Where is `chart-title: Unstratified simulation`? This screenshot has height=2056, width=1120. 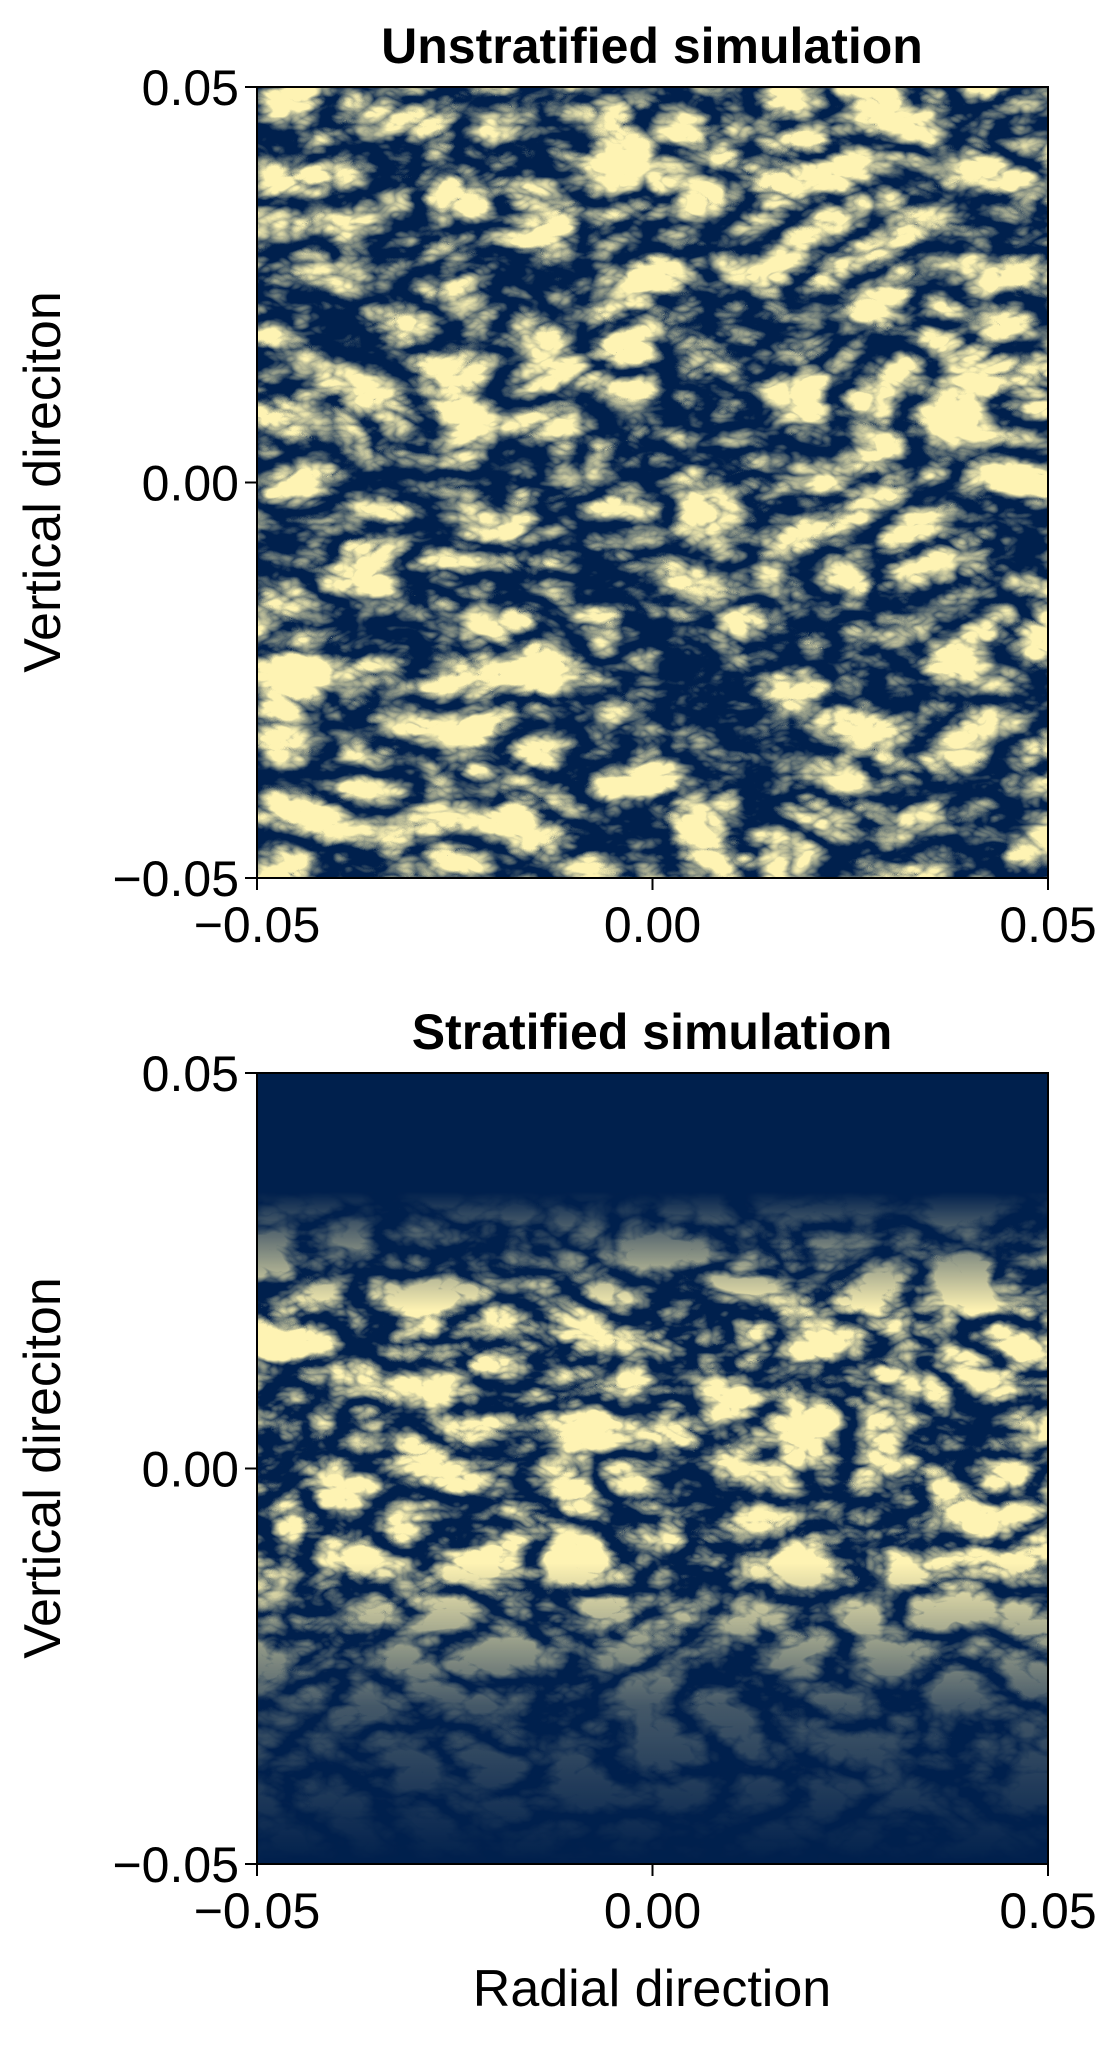 chart-title: Unstratified simulation is located at coordinates (652, 46).